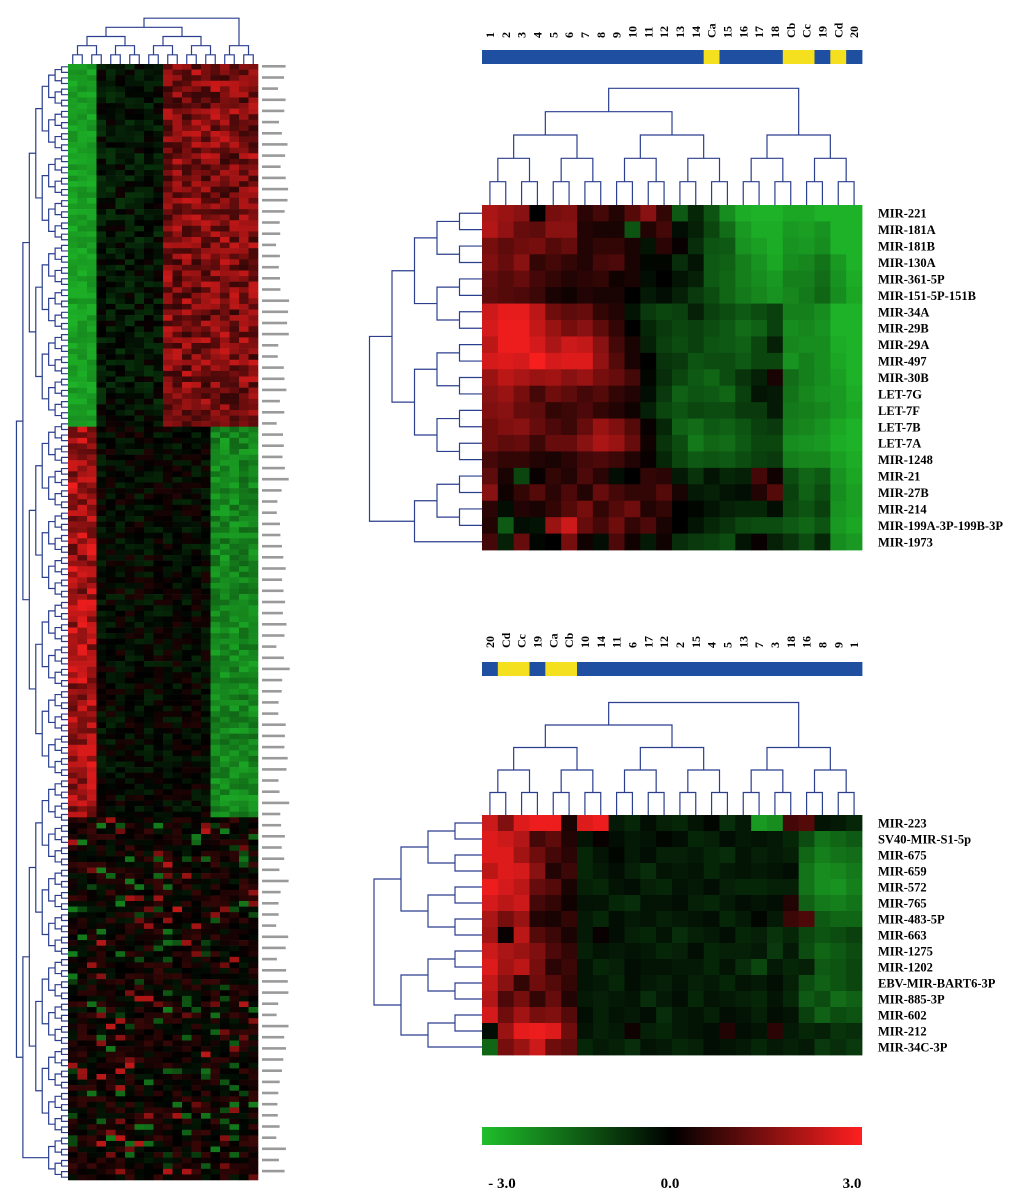  What do you see at coordinates (814, 193) in the screenshot?
I see `top-col-dendro-branch` at bounding box center [814, 193].